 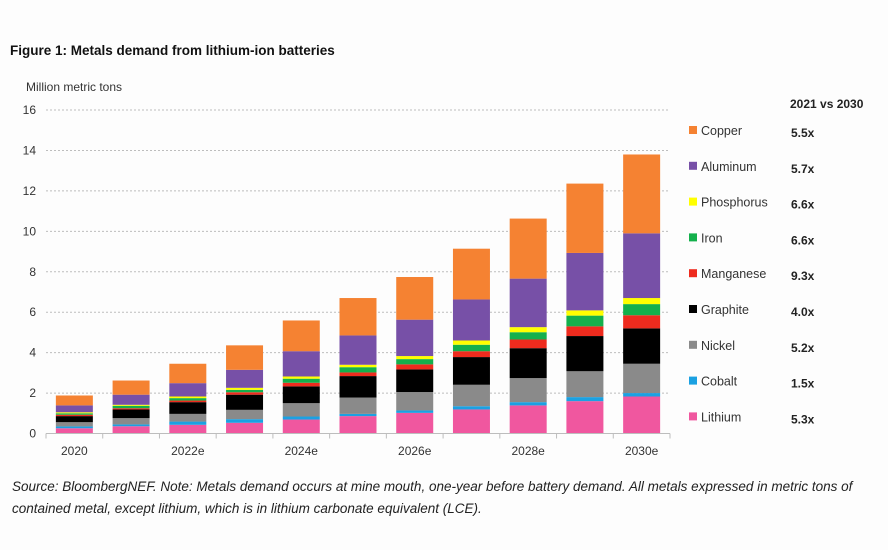 What do you see at coordinates (721, 131) in the screenshot?
I see `legend-label: Copper` at bounding box center [721, 131].